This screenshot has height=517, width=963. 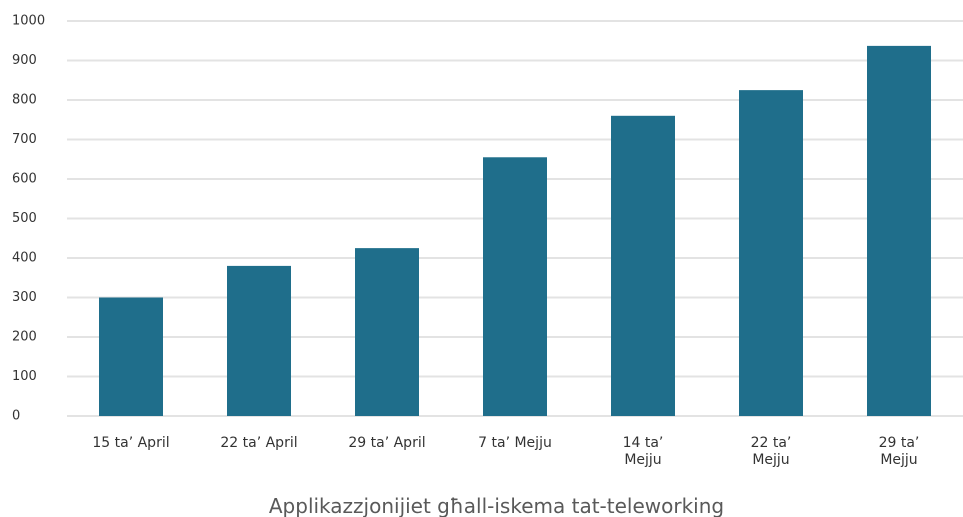 I want to click on x-tick-label: 14 ta’ Mejju, so click(x=643, y=451).